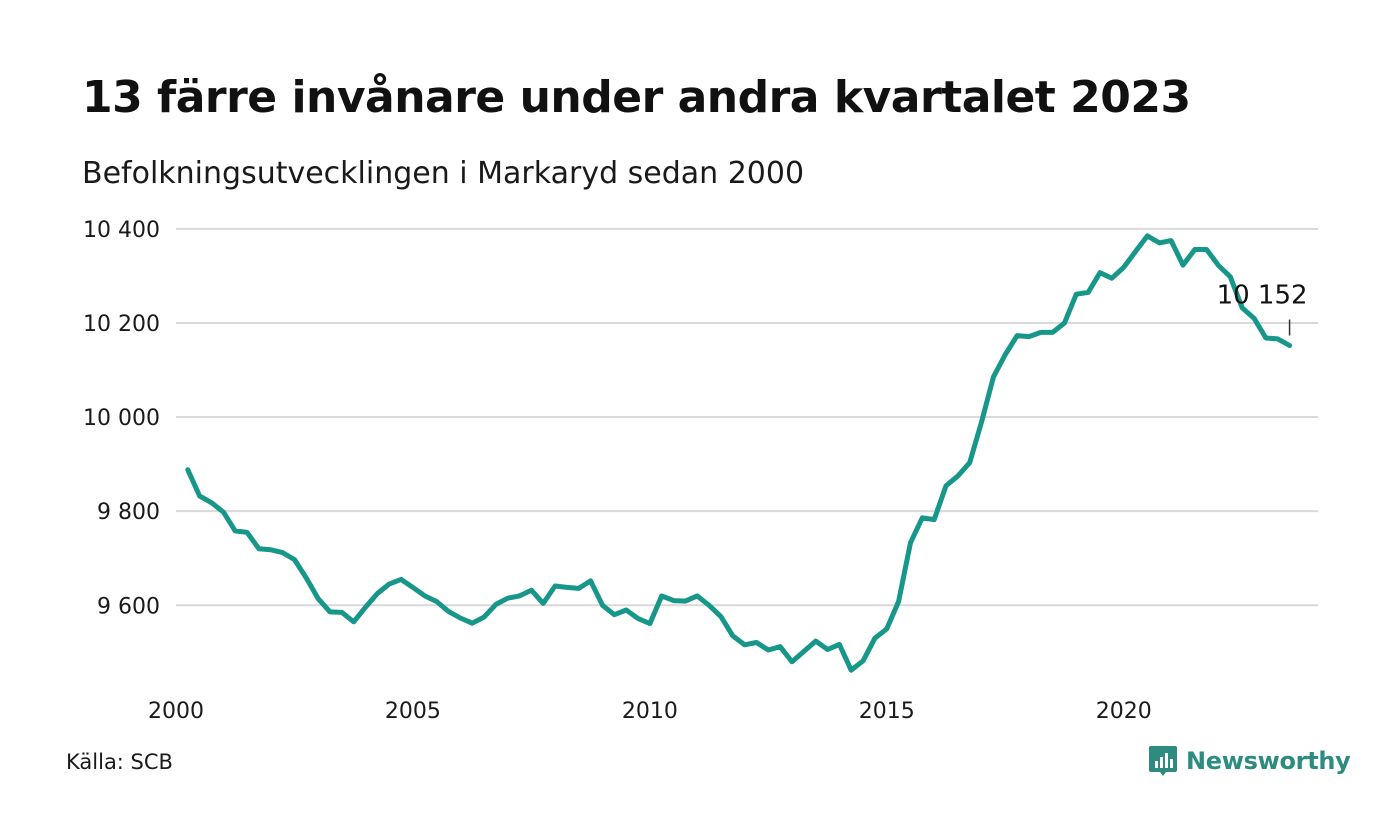 The image size is (1400, 840). Describe the element at coordinates (887, 711) in the screenshot. I see `x-tick-label: 2015` at that location.